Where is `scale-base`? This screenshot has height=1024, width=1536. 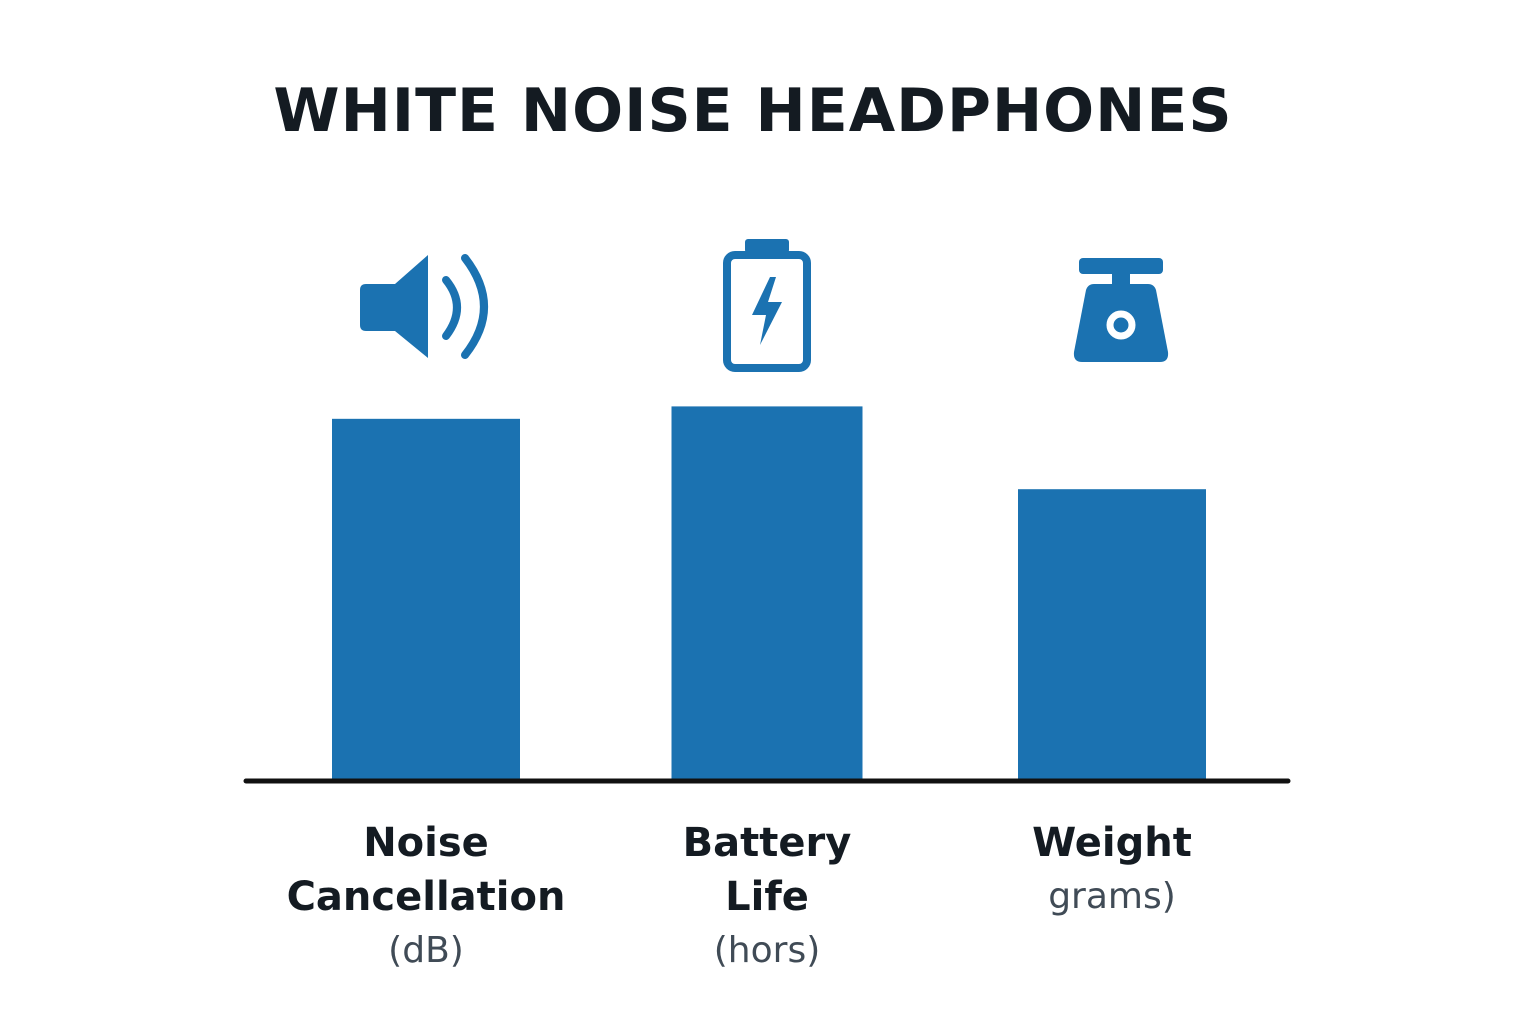
scale-base is located at coordinates (1121, 323).